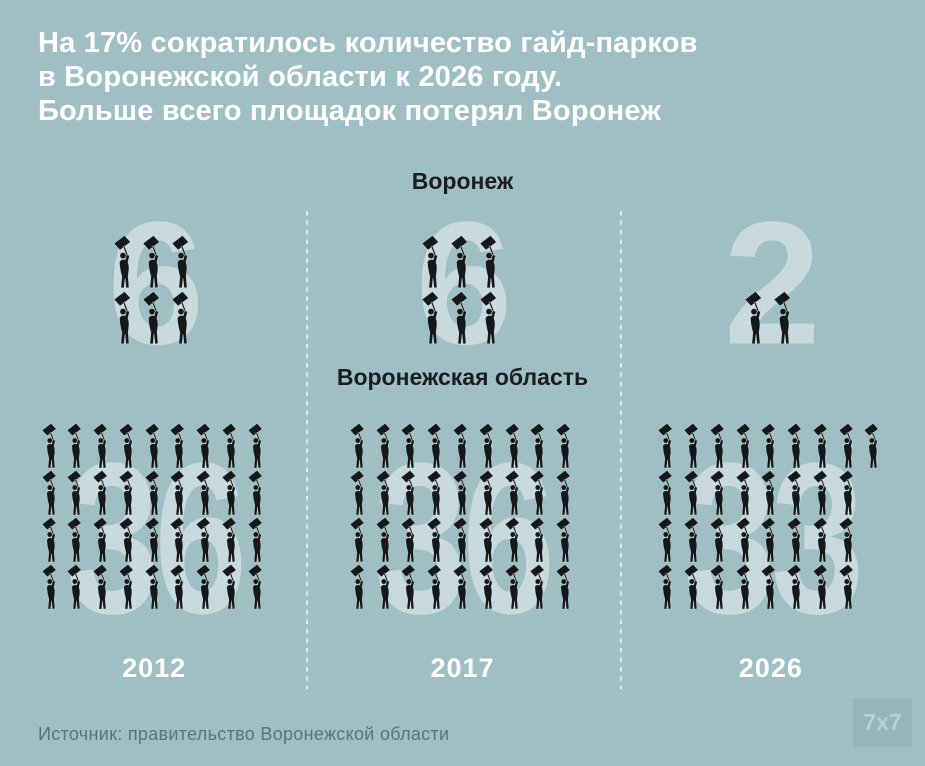 The image size is (925, 766). I want to click on city-cell-2017: 6, so click(462, 284).